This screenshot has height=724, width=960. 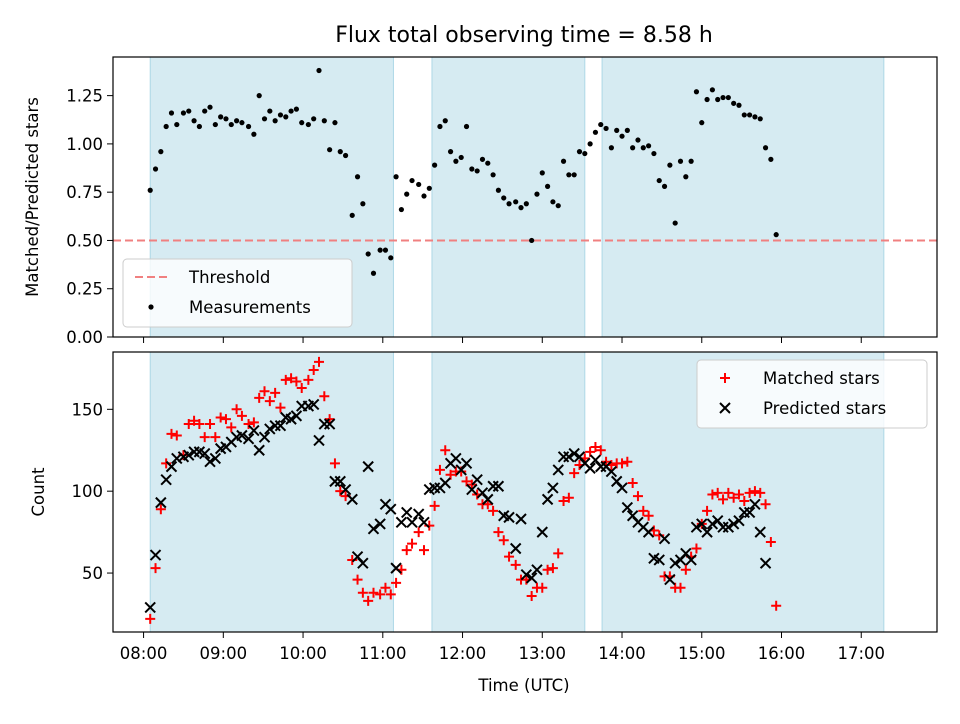 I want to click on legend-plus-marker, so click(x=725, y=378).